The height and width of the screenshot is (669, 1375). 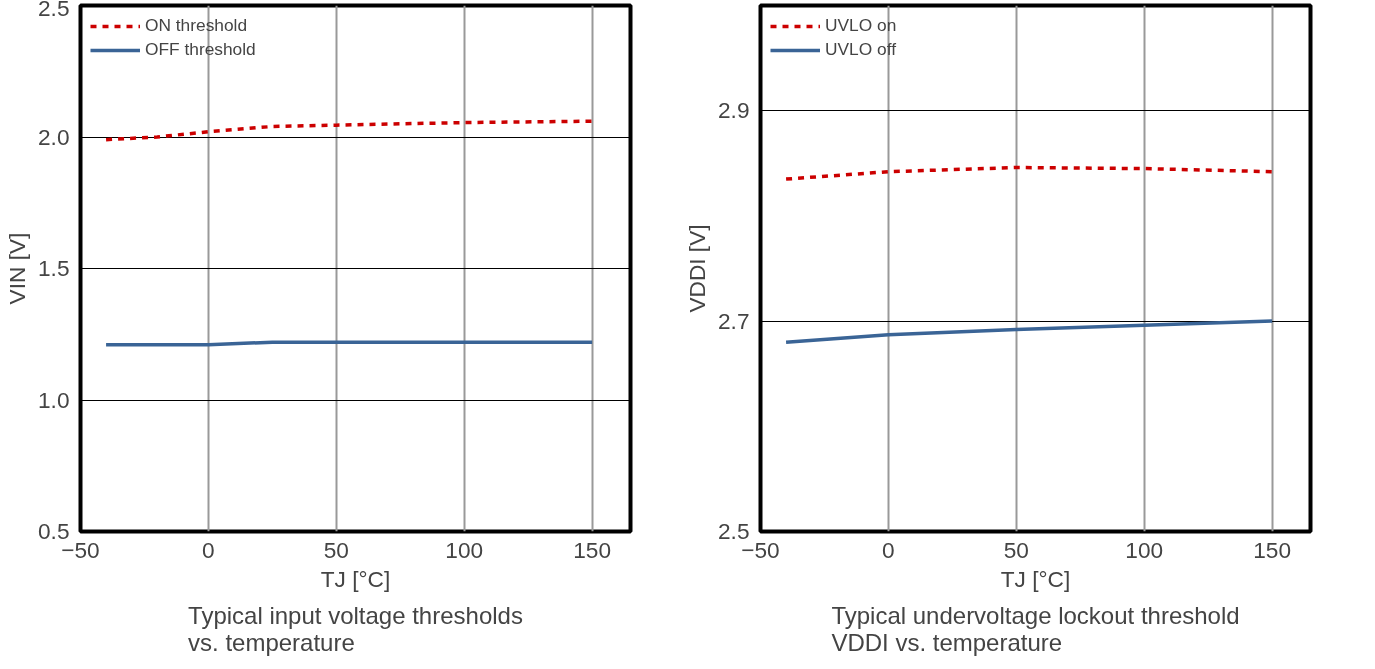 I want to click on y-tick-label: 2.9, so click(x=734, y=110).